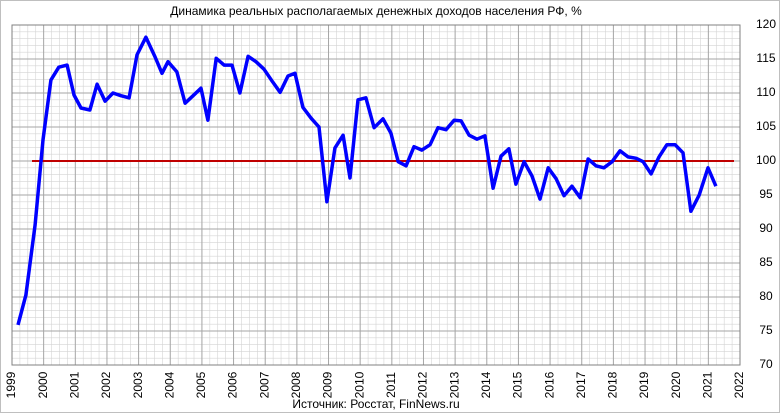  What do you see at coordinates (169, 384) in the screenshot?
I see `x-tick-label: 2004` at bounding box center [169, 384].